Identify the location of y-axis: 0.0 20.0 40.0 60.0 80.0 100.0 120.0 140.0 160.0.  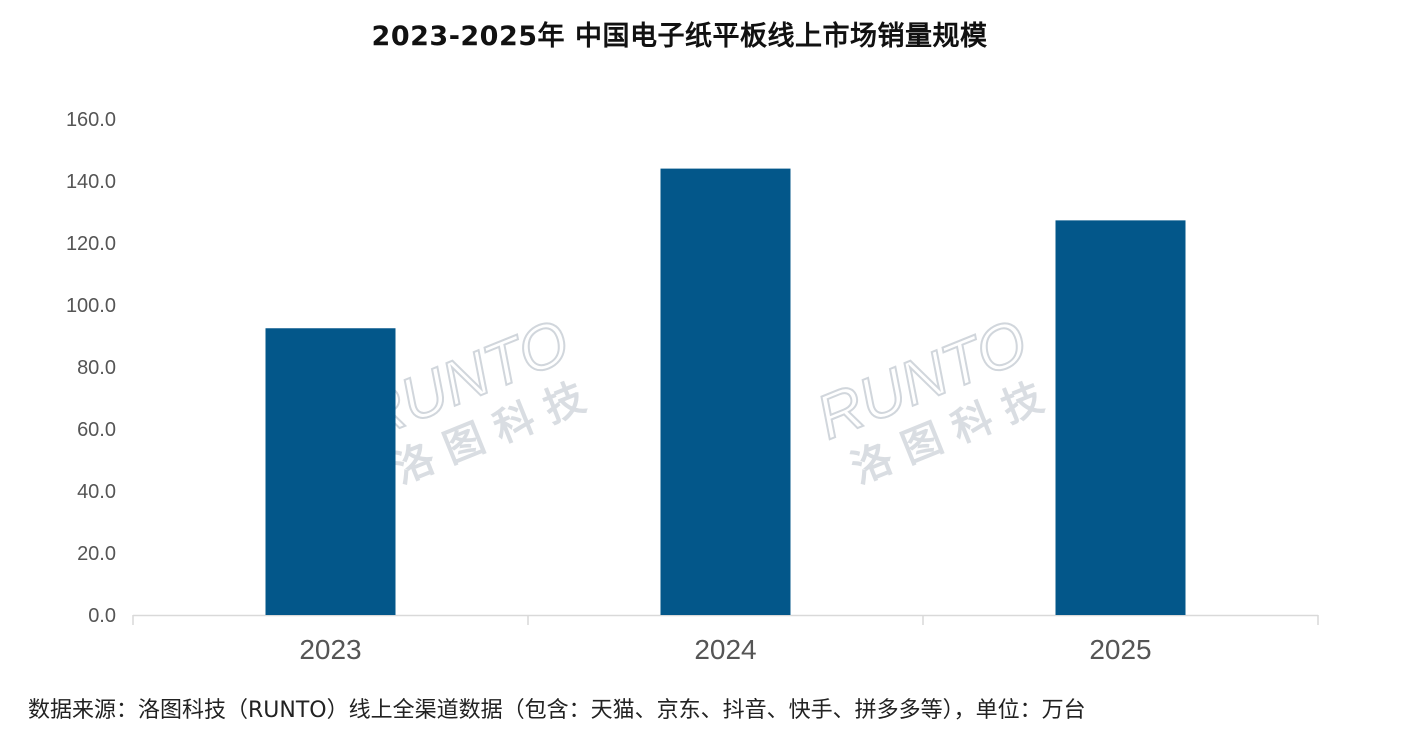
(91, 368).